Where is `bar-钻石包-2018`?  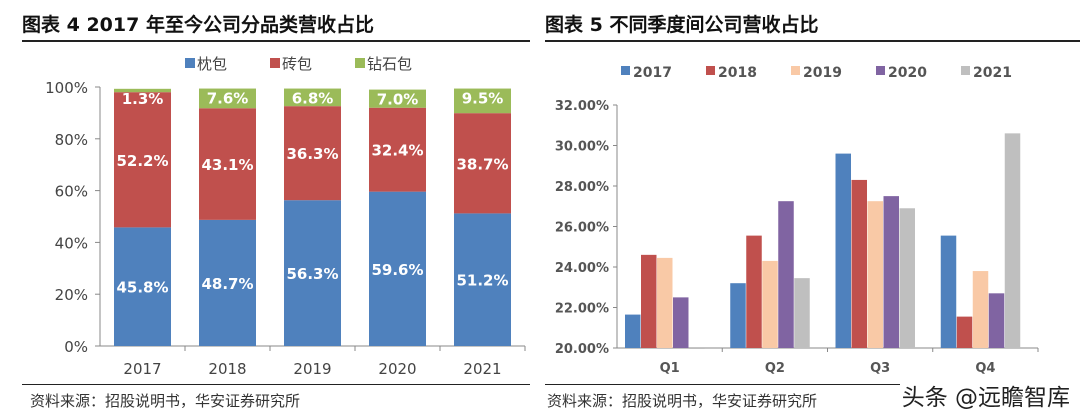
bar-钻石包-2018 is located at coordinates (227, 98).